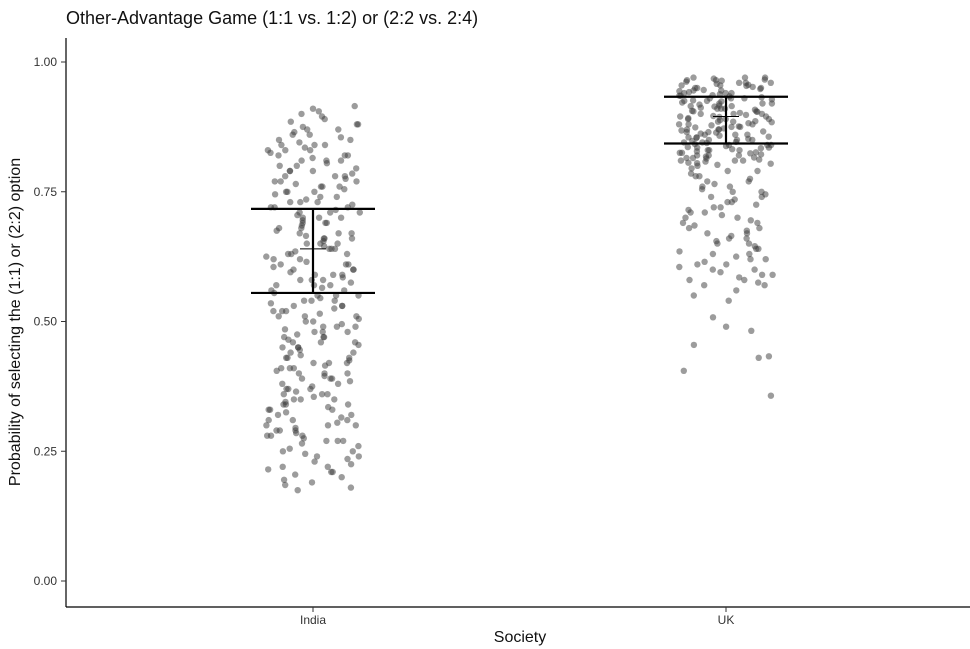 This screenshot has height=649, width=970. Describe the element at coordinates (46, 322) in the screenshot. I see `y-tick-label: 0.50` at that location.